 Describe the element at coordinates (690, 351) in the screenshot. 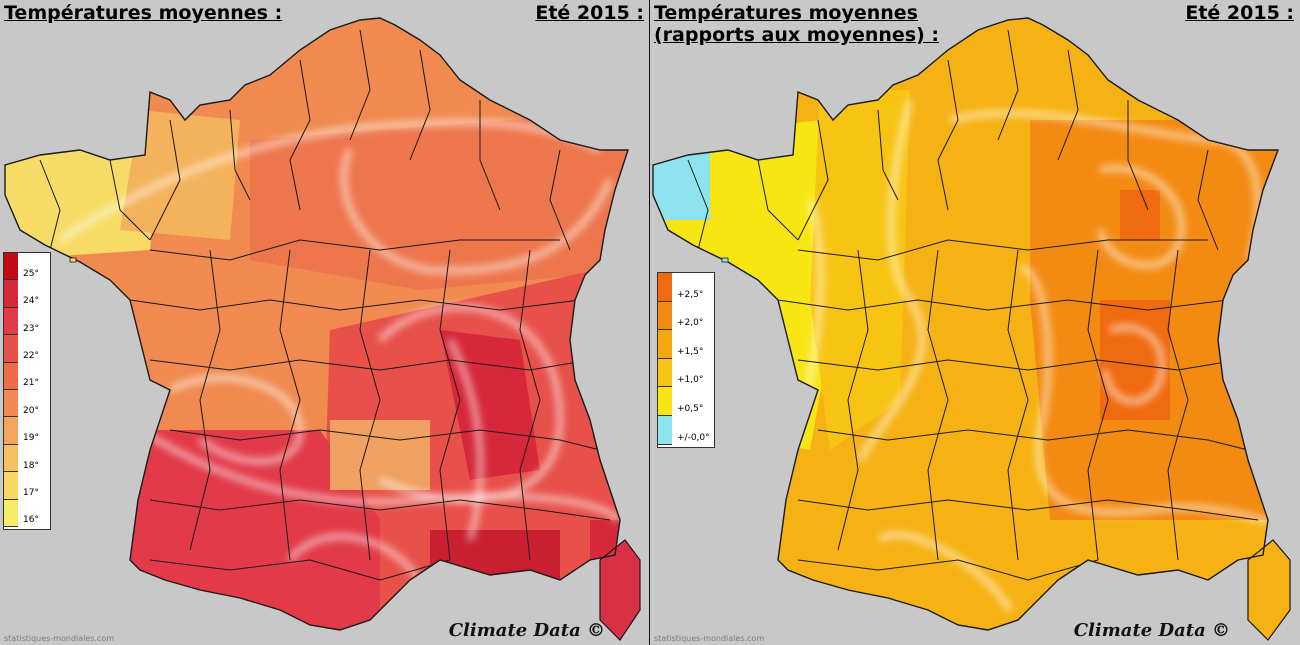

I see `legend-anomaly-label: +1,5°` at that location.